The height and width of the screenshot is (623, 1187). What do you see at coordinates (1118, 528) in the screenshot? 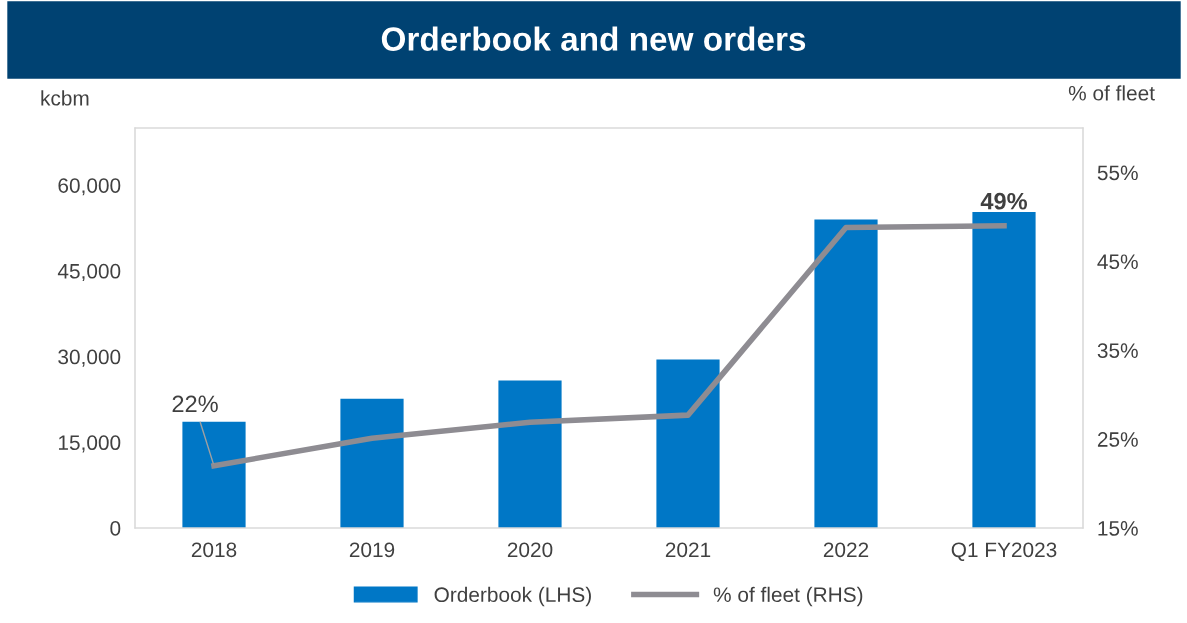
I see `y2-tick-label: 15%` at bounding box center [1118, 528].